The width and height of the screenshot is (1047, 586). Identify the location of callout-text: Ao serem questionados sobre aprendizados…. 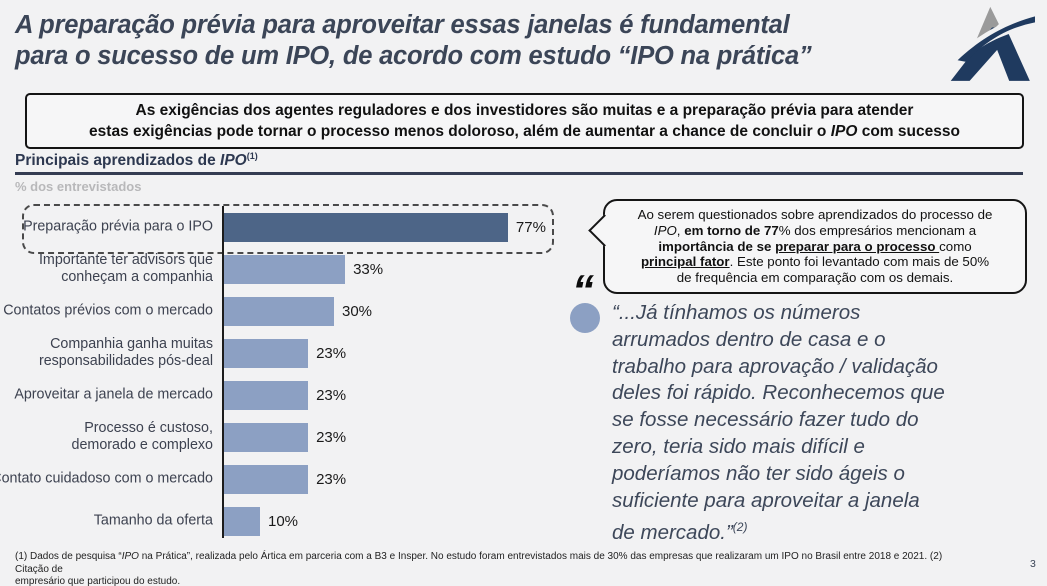
(815, 214).